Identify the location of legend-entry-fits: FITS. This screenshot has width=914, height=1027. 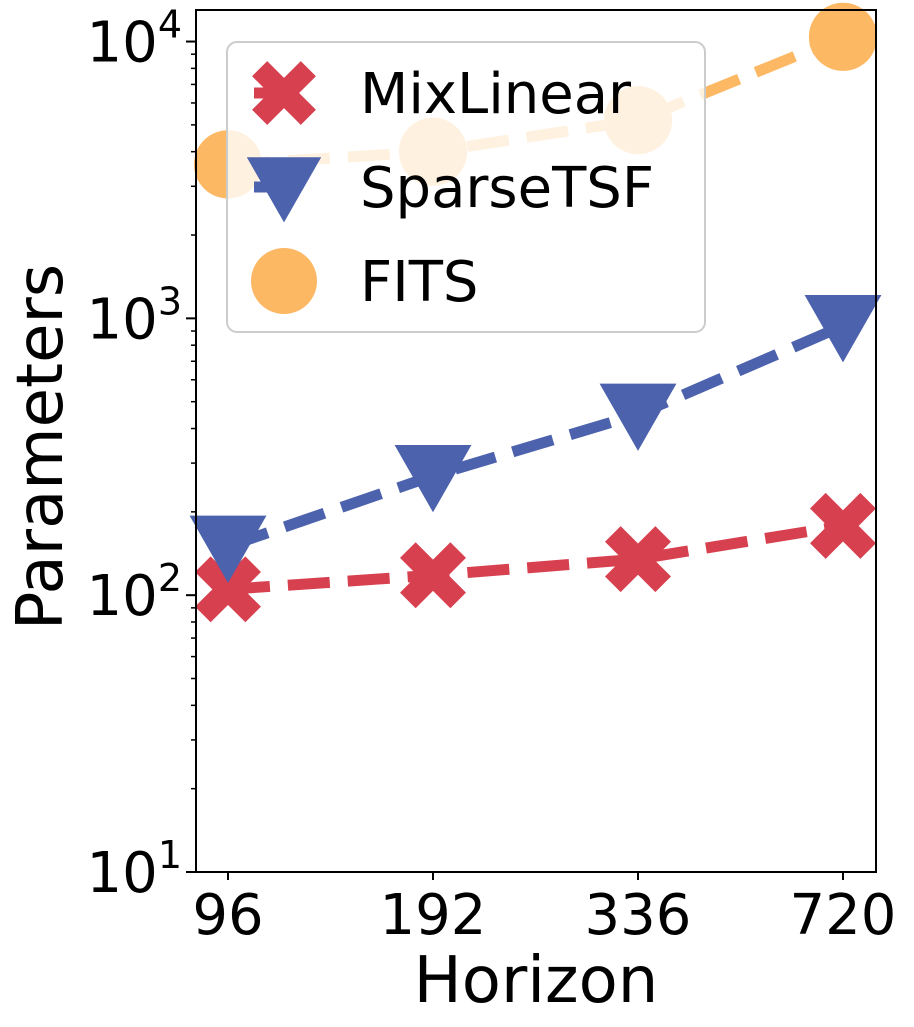
(364, 281).